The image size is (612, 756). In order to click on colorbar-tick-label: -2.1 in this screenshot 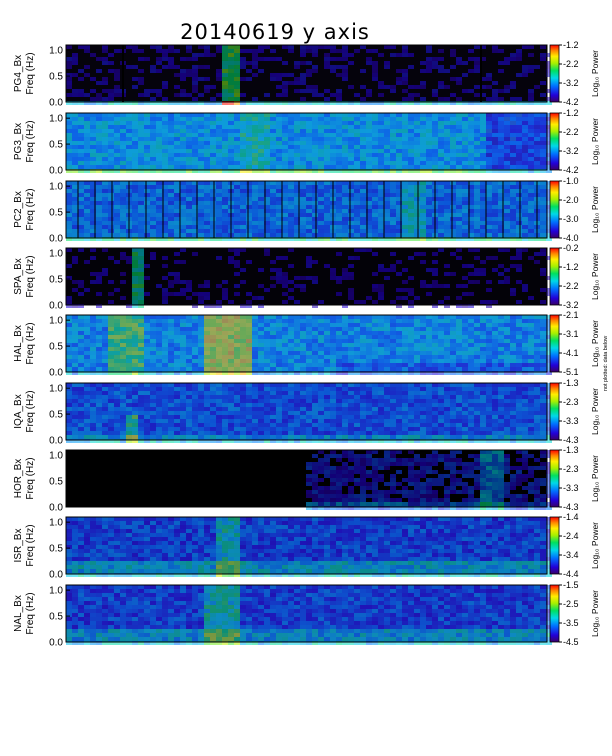, I will do `click(571, 315)`.